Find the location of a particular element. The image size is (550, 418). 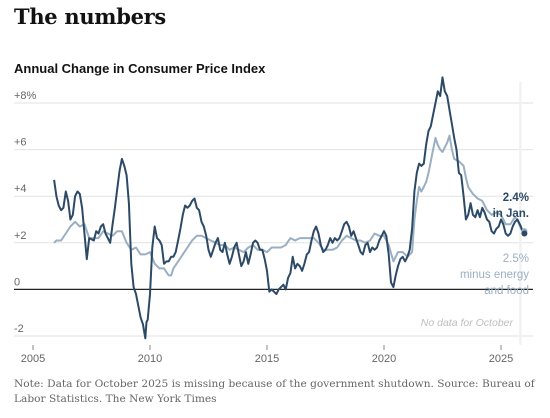

cpi-end-label: 2.4% is located at coordinates (516, 198).